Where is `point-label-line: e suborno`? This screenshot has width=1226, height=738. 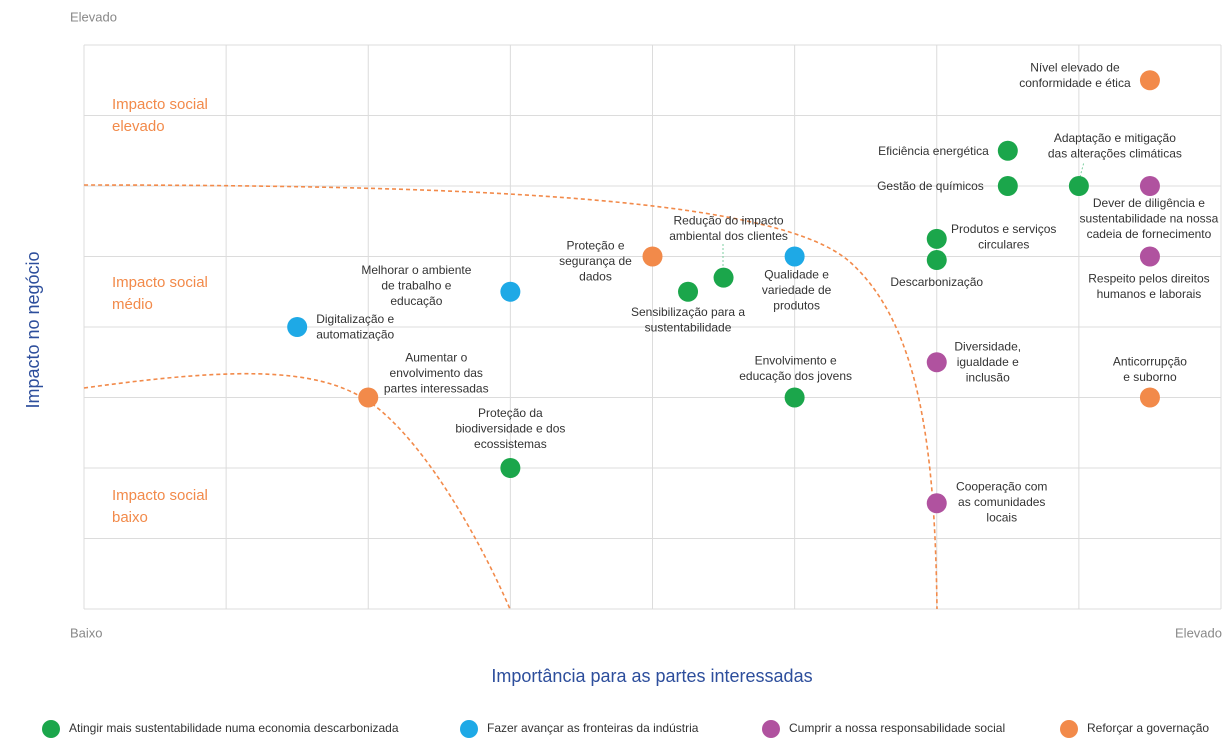
point-label-line: e suborno is located at coordinates (1150, 377).